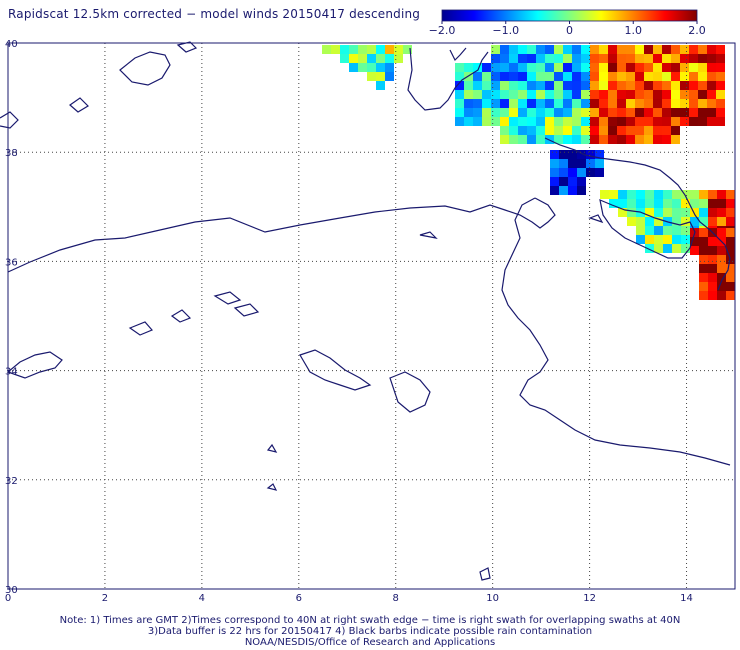 Image resolution: width=740 pixels, height=650 pixels. What do you see at coordinates (79, 105) in the screenshot?
I see `coastline-ibiza` at bounding box center [79, 105].